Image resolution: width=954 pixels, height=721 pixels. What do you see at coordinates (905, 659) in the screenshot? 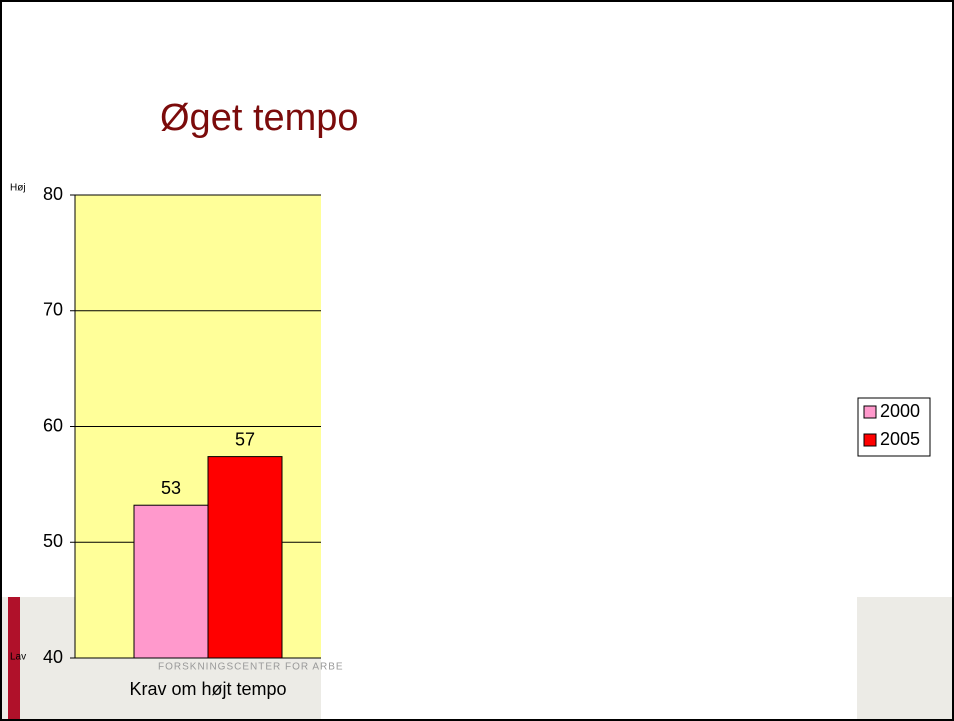
I see `footer-band` at bounding box center [905, 659].